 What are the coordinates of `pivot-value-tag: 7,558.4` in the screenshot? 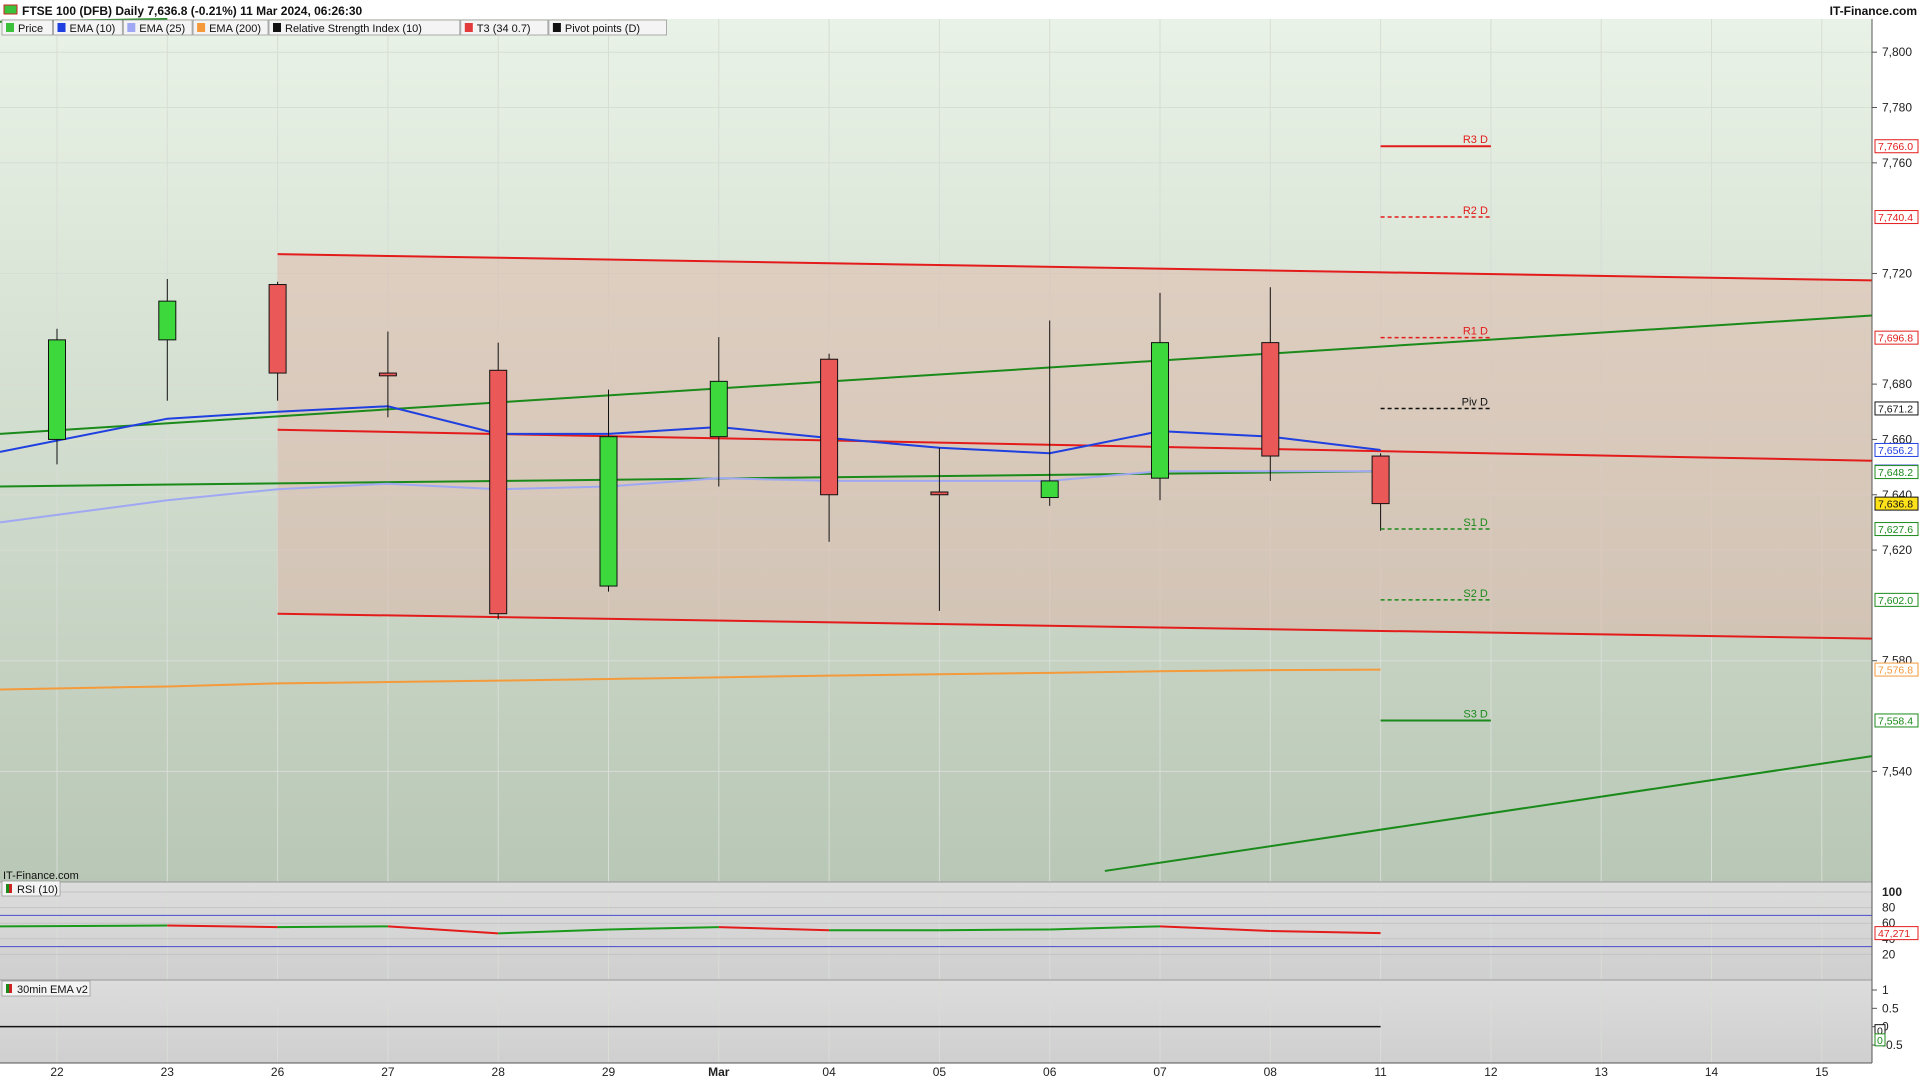 It's located at (1895, 721).